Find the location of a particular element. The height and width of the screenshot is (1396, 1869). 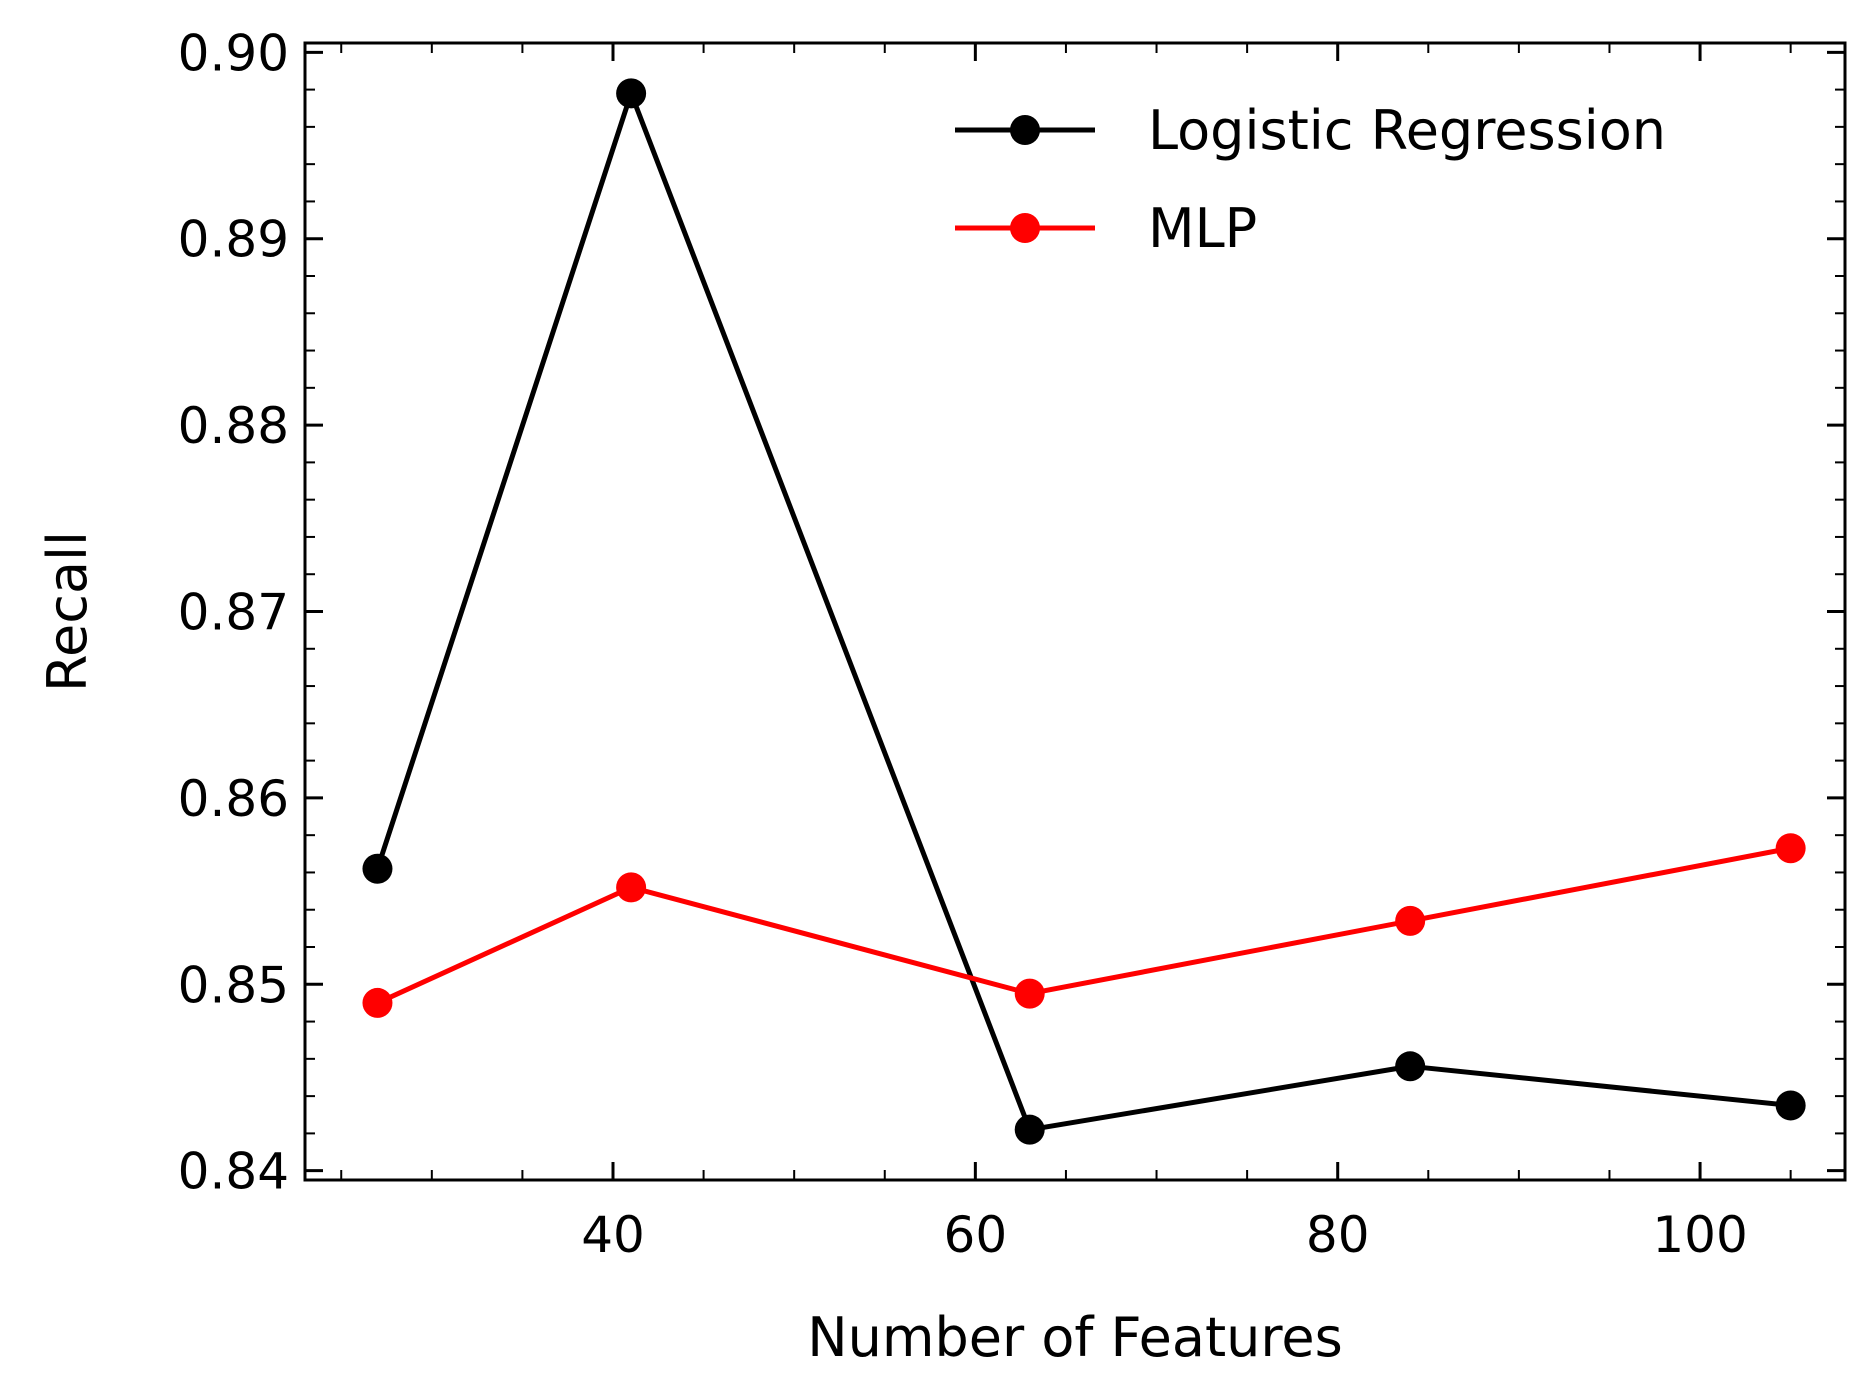

legend-label-logistic-regression: Logistic Regression is located at coordinates (1407, 130).